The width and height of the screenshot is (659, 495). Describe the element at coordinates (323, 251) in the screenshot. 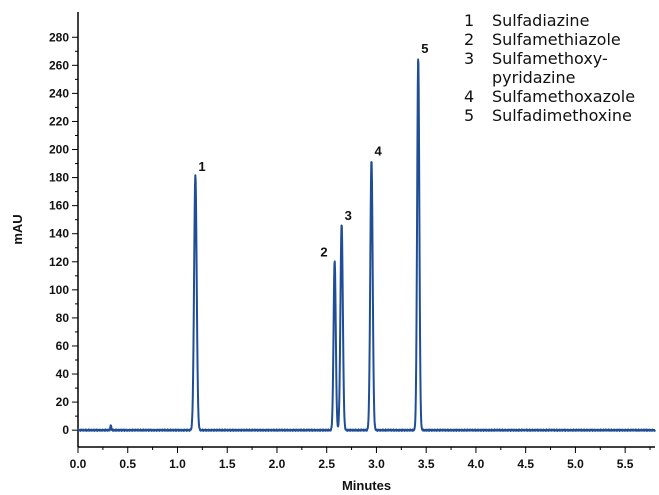

I see `peak-label-2: 2` at that location.